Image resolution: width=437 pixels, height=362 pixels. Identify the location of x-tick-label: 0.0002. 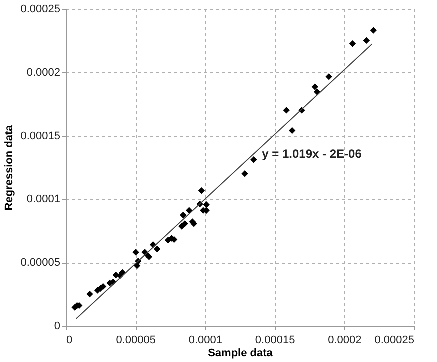
(345, 340).